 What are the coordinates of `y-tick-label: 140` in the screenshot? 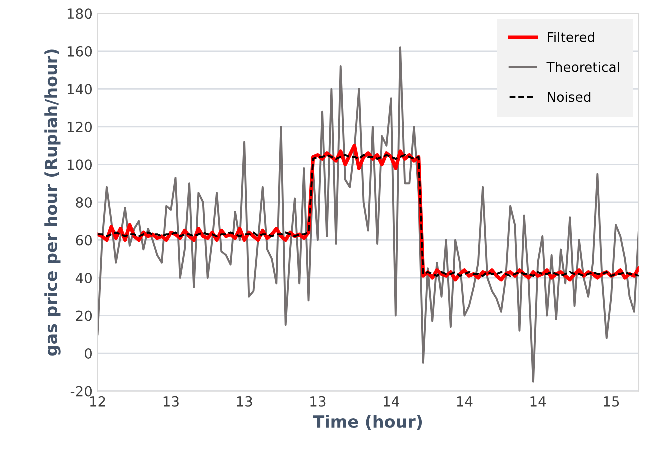 It's located at (80, 89).